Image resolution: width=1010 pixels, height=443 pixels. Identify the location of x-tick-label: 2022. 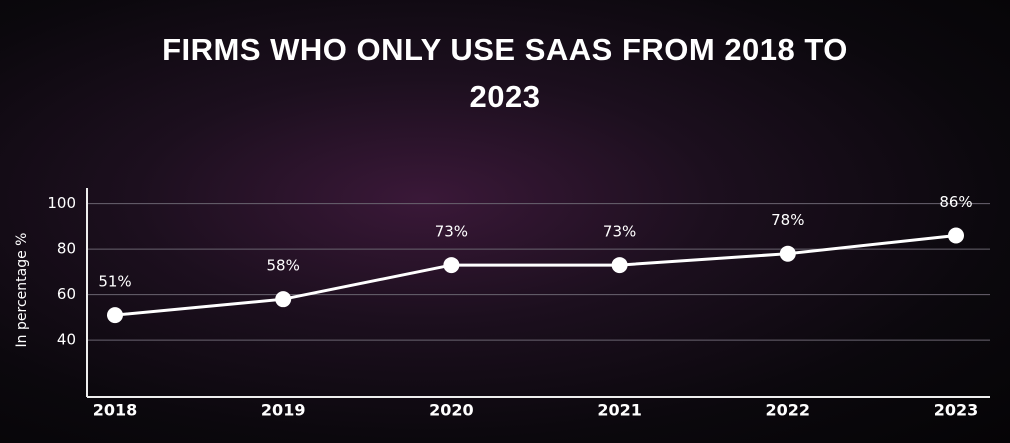
(788, 410).